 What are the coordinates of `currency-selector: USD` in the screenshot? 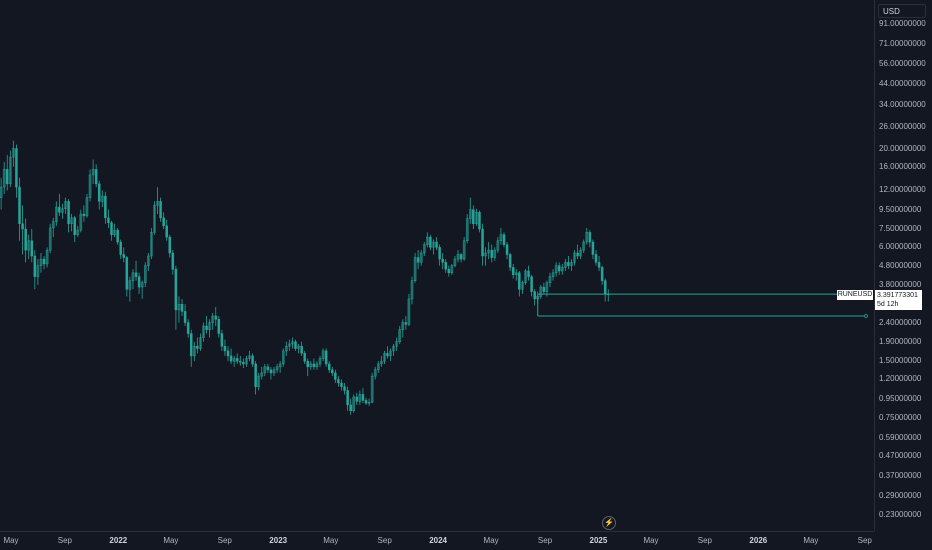 It's located at (902, 11).